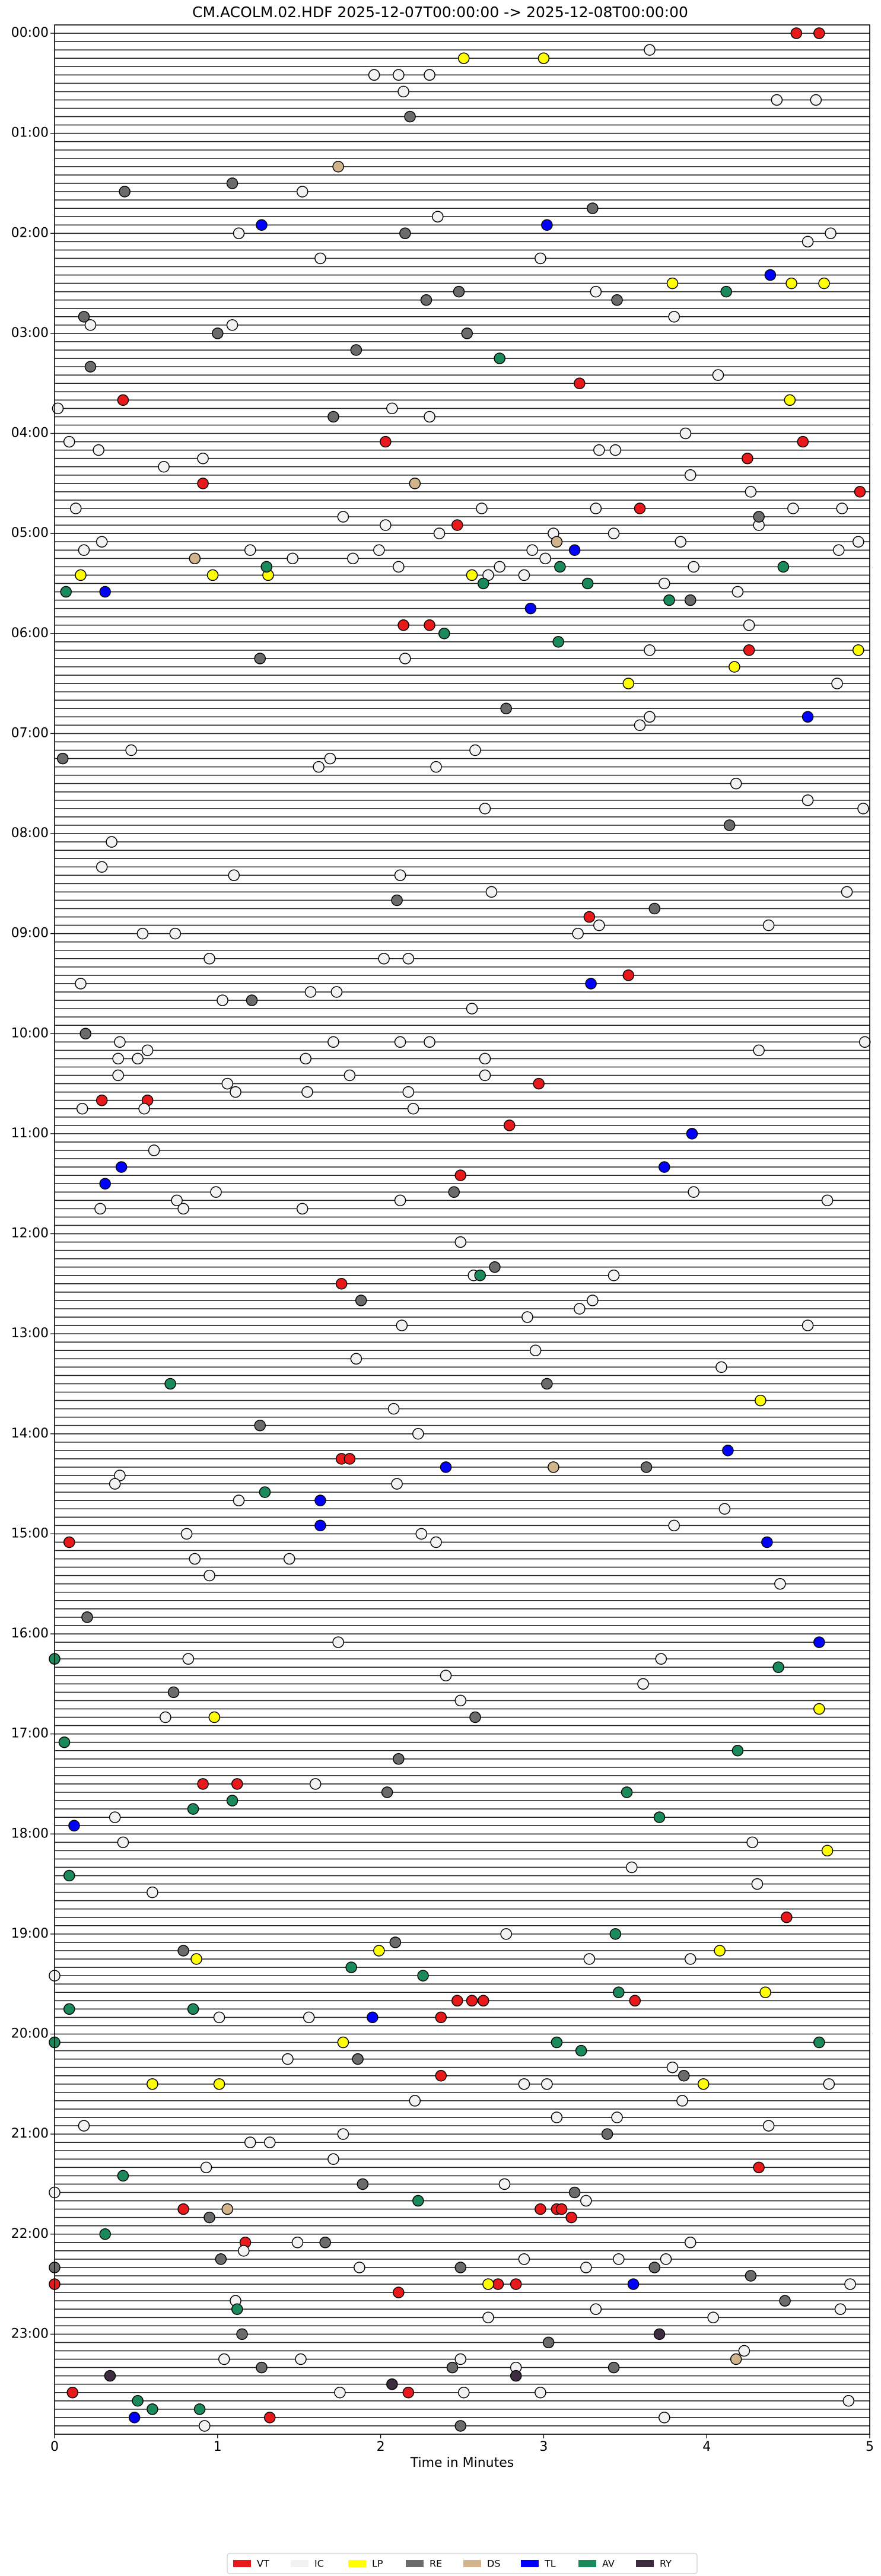 The image size is (881, 2576). I want to click on y-tick-label: 10:00, so click(30, 1033).